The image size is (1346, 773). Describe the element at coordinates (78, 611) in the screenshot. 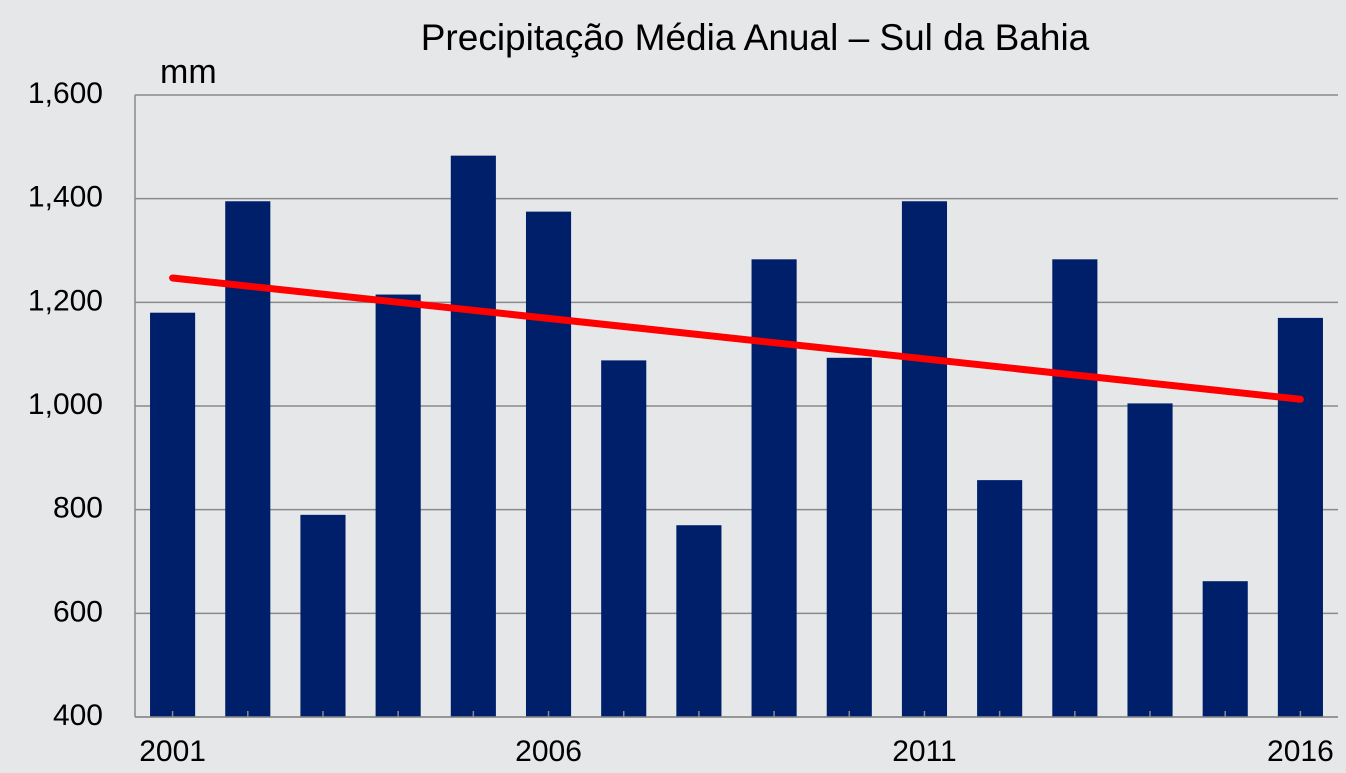

I see `y-tick-label: 600` at that location.